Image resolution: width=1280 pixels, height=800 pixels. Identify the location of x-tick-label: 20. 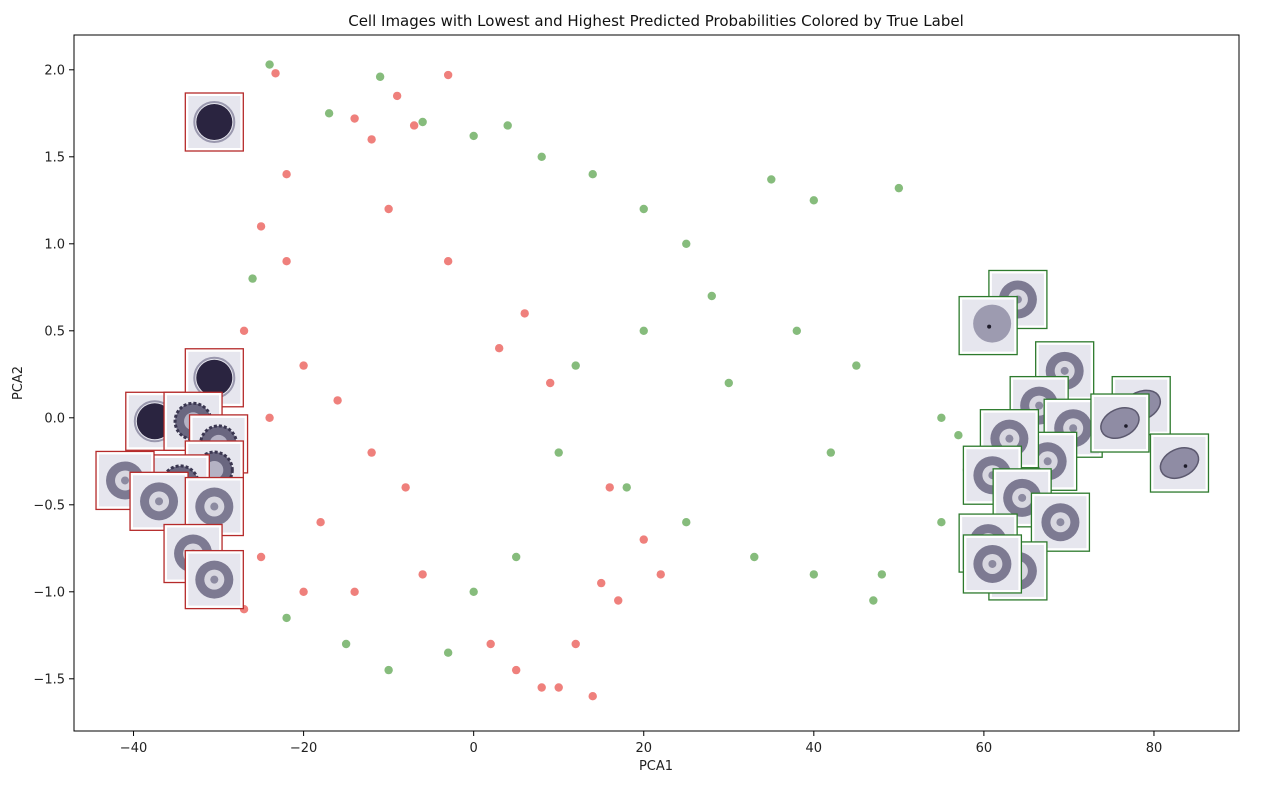
(643, 748).